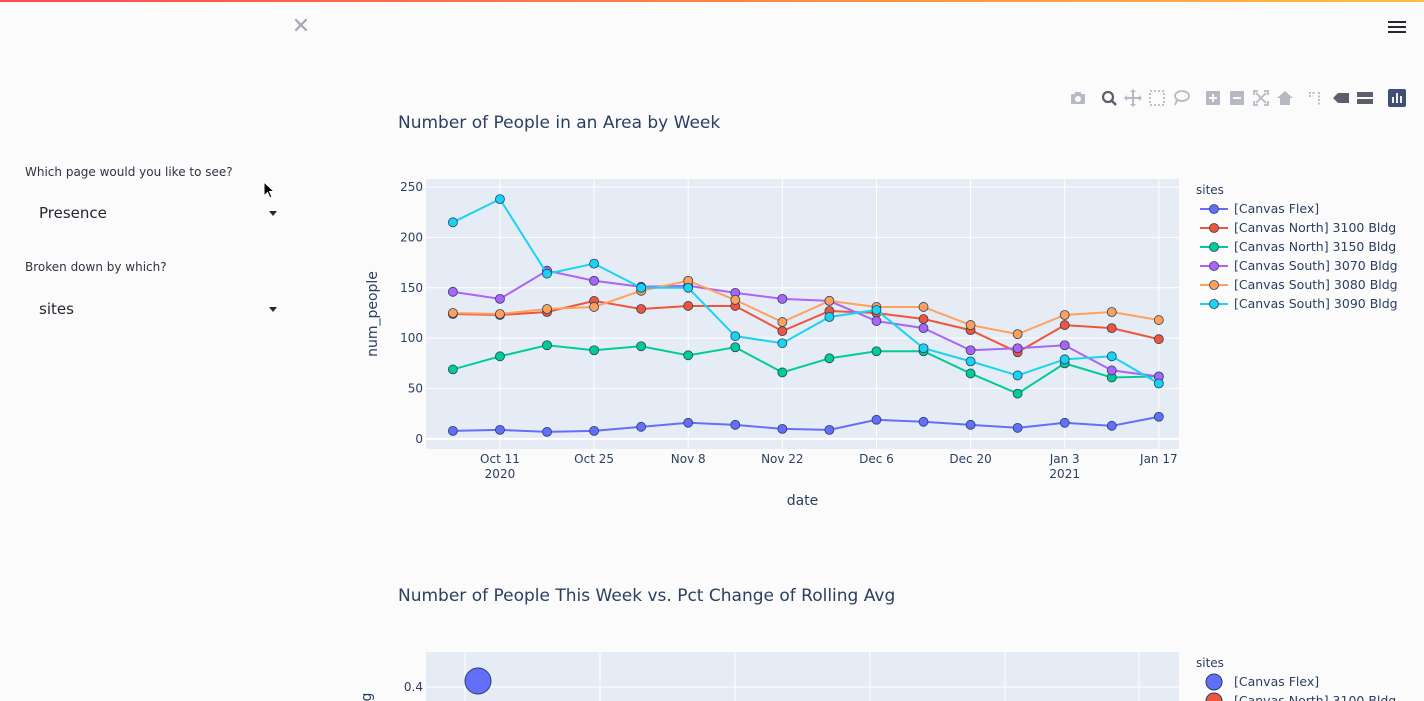 This screenshot has width=1424, height=701. What do you see at coordinates (500, 459) in the screenshot?
I see `x-tick-label: Oct 11` at bounding box center [500, 459].